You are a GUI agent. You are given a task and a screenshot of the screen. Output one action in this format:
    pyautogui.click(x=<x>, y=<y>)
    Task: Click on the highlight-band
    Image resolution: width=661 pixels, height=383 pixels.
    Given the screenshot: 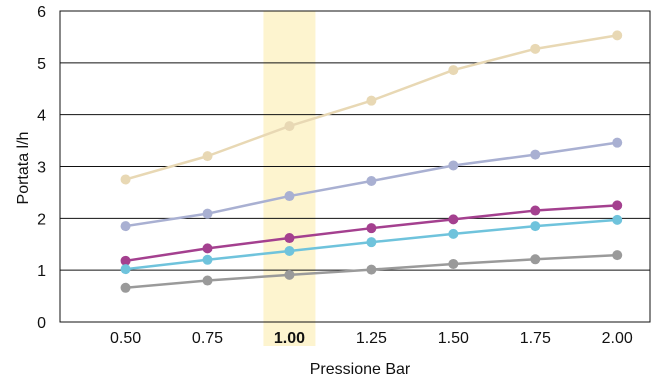 What is the action you would take?
    pyautogui.click(x=289, y=178)
    